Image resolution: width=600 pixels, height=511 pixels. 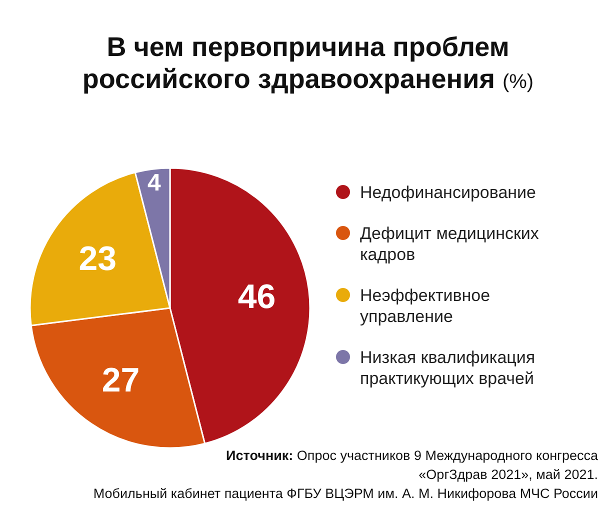 I want to click on legend-label: Дефицит медицинских кадров, so click(x=450, y=244).